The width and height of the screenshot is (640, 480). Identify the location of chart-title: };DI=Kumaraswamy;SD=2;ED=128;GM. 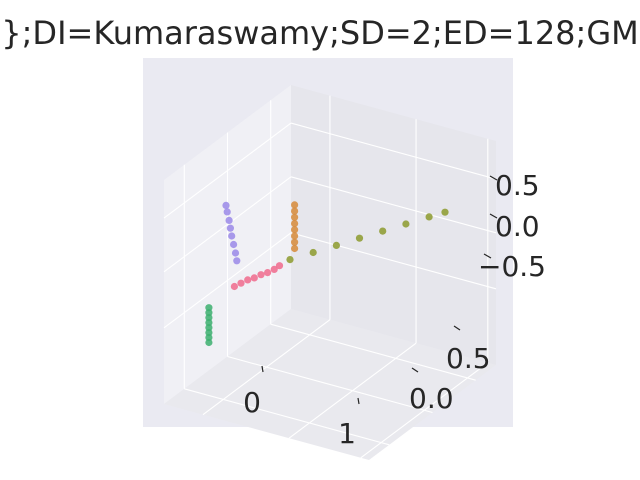
(320, 33).